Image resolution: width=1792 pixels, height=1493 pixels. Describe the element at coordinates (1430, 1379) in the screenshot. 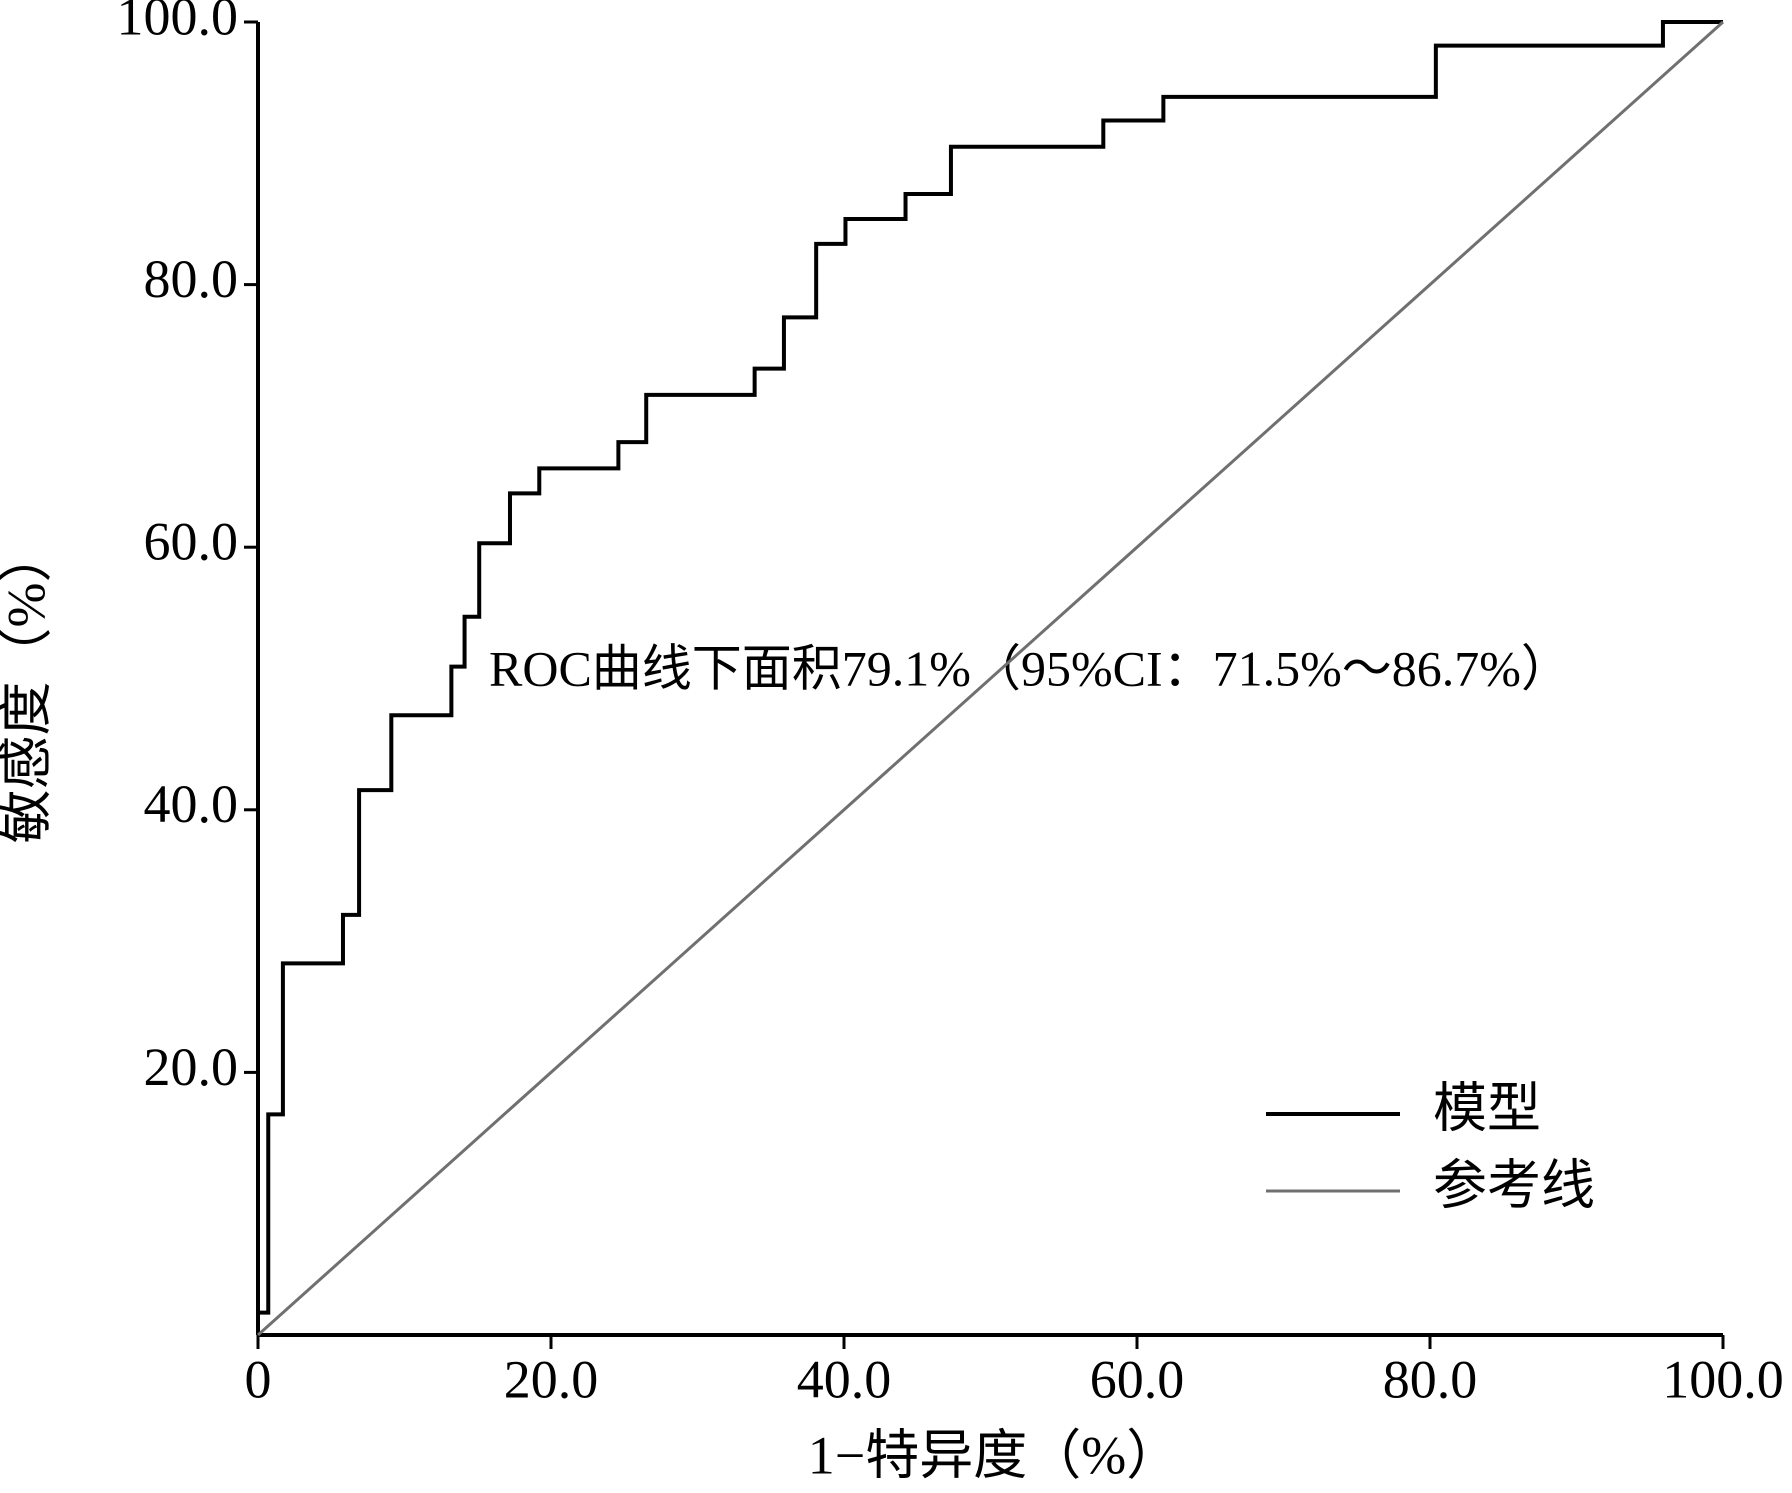

I see `x-tick-label: 80.0` at that location.